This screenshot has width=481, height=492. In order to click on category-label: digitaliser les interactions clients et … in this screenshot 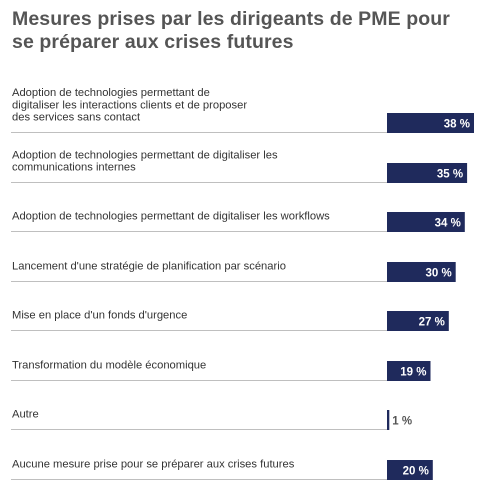, I will do `click(129, 105)`.